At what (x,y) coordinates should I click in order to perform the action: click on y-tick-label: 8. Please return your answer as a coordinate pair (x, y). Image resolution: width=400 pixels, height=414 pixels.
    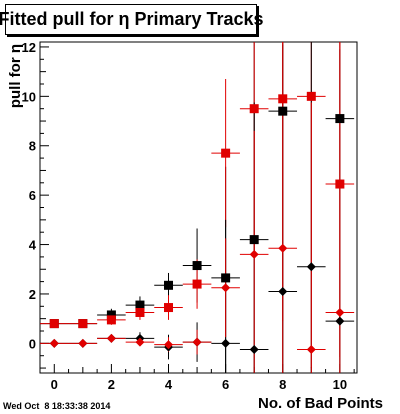
    Looking at the image, I should click on (32, 146).